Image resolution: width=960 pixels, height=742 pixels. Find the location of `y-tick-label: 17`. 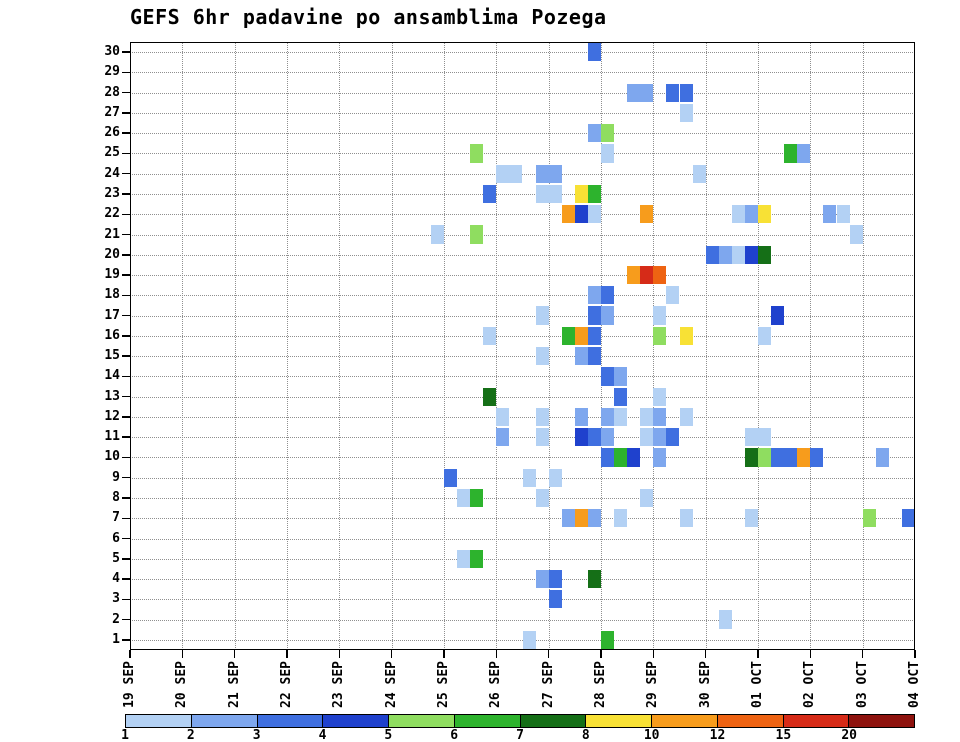

y-tick-label: 17 is located at coordinates (112, 315).